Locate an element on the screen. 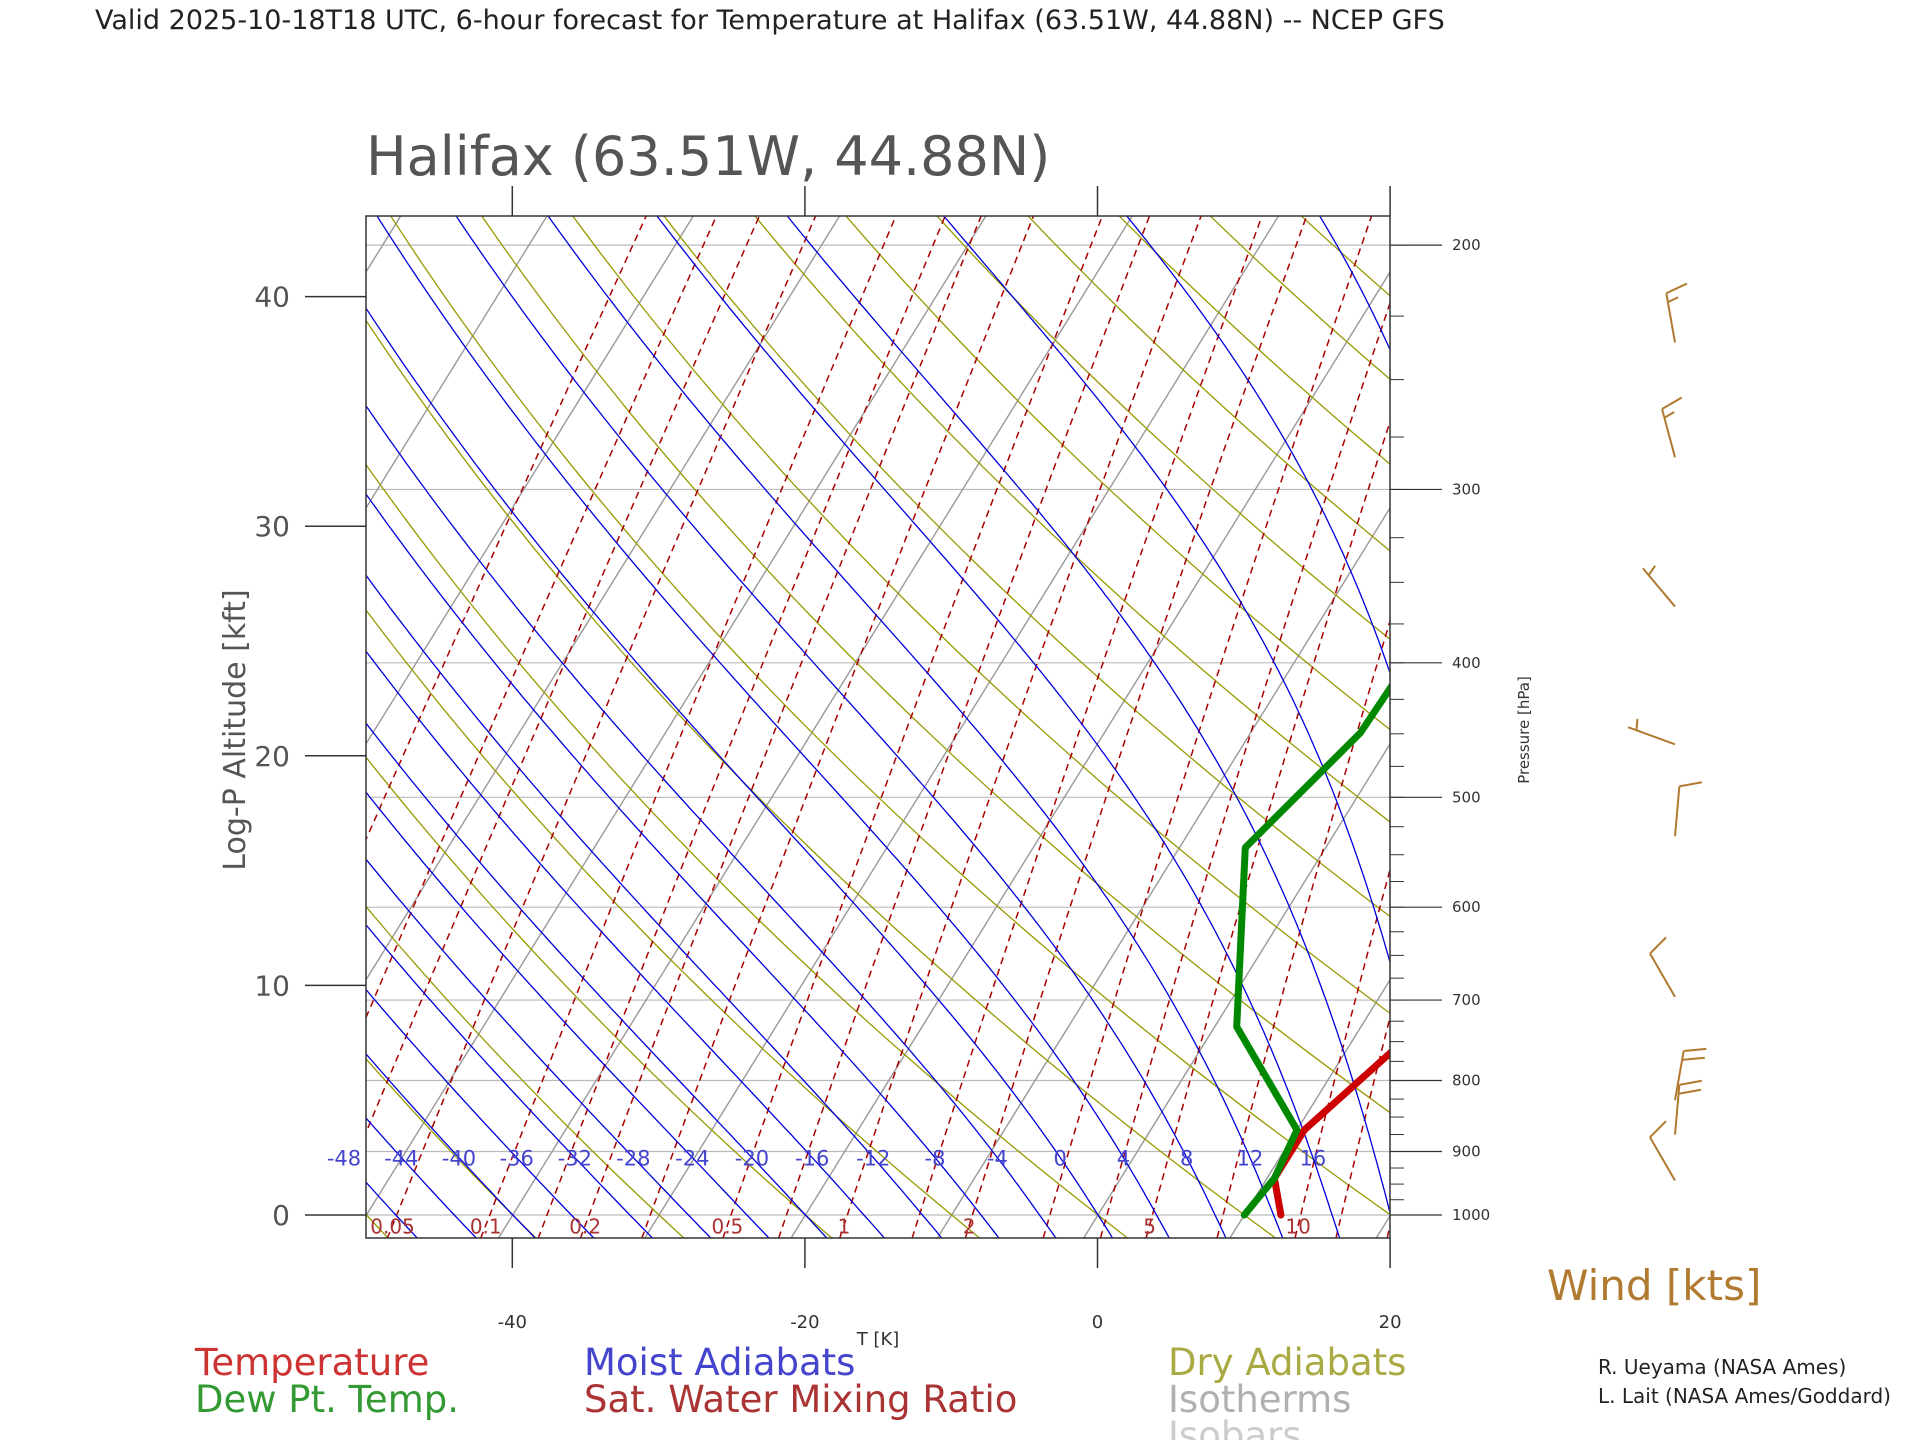 Image resolution: width=1920 pixels, height=1440 pixels. pressure-tick-label: 900 is located at coordinates (1466, 1152).